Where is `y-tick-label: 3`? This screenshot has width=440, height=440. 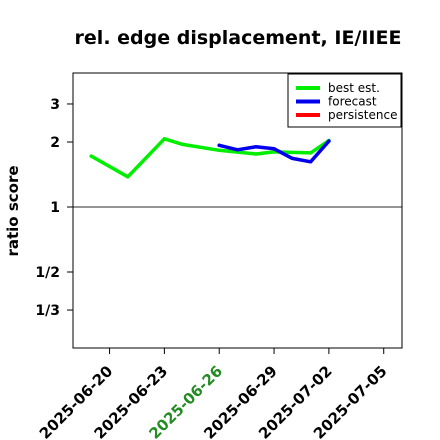 y-tick-label: 3 is located at coordinates (55, 105).